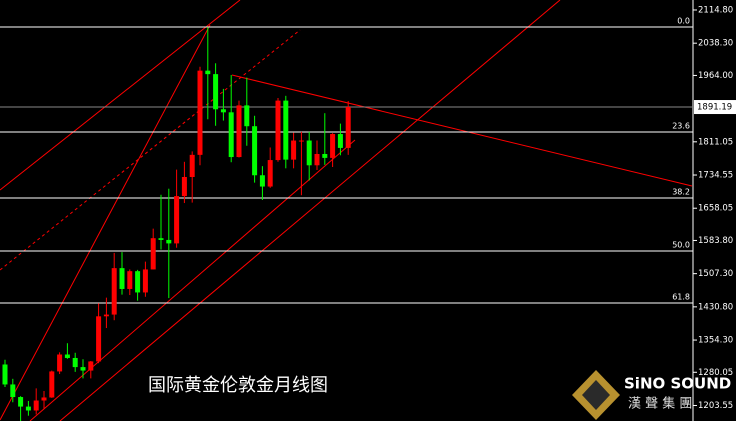 The width and height of the screenshot is (736, 421). Describe the element at coordinates (660, 404) in the screenshot. I see `brand-subtitle: 漢 聲 集 團` at that location.